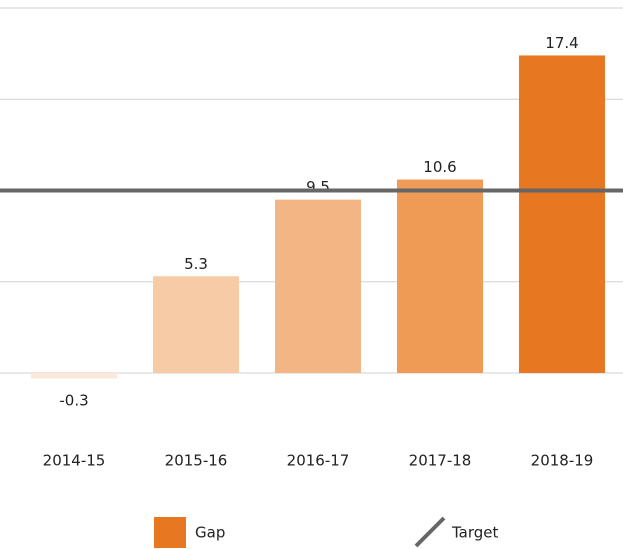  I want to click on legend-label: Target, so click(475, 533).